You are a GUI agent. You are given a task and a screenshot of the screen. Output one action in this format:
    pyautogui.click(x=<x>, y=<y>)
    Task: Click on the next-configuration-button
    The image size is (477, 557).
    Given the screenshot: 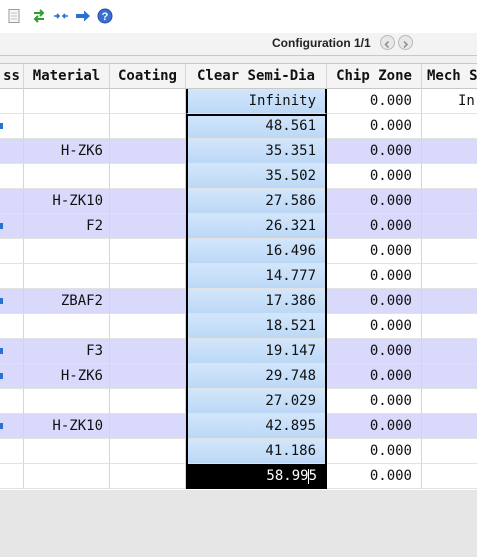 What is the action you would take?
    pyautogui.click(x=405, y=42)
    